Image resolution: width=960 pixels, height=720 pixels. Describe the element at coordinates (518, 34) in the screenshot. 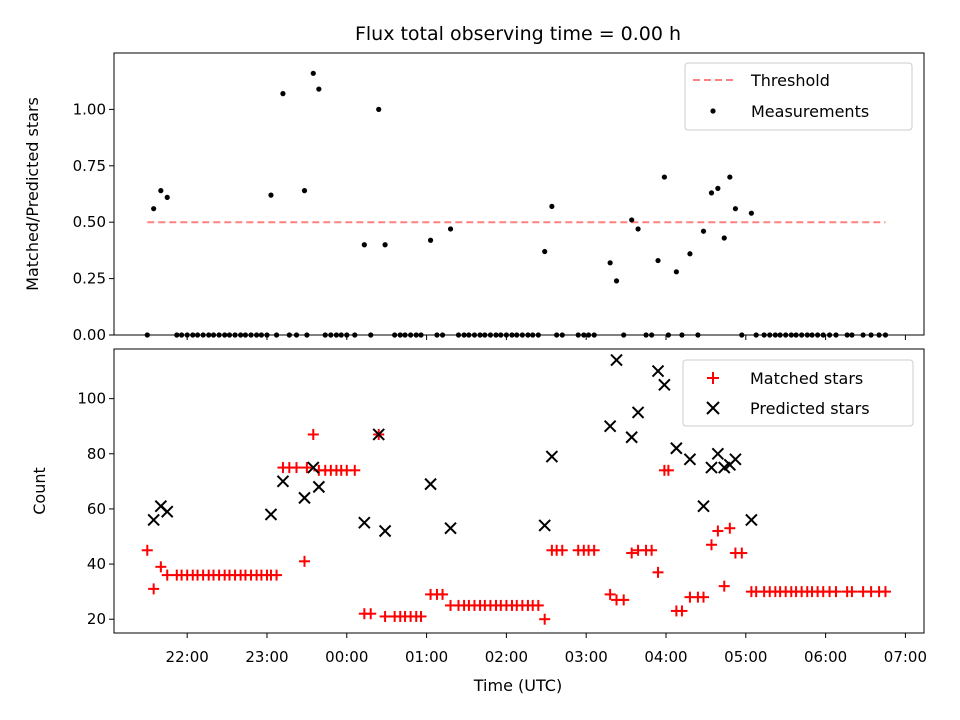

I see `top-chart-title: Flux total observing time = 0.00 h` at that location.